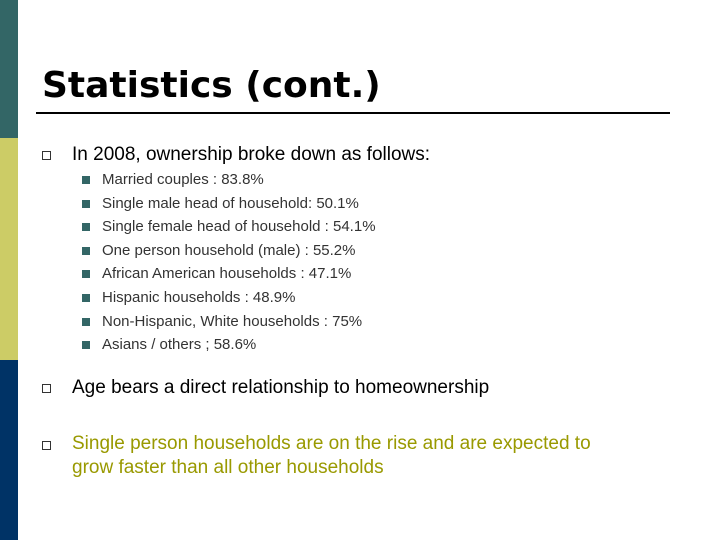 The image size is (720, 540). Describe the element at coordinates (199, 297) in the screenshot. I see `breakdown-item-text: Hispanic households : 48.9%` at that location.